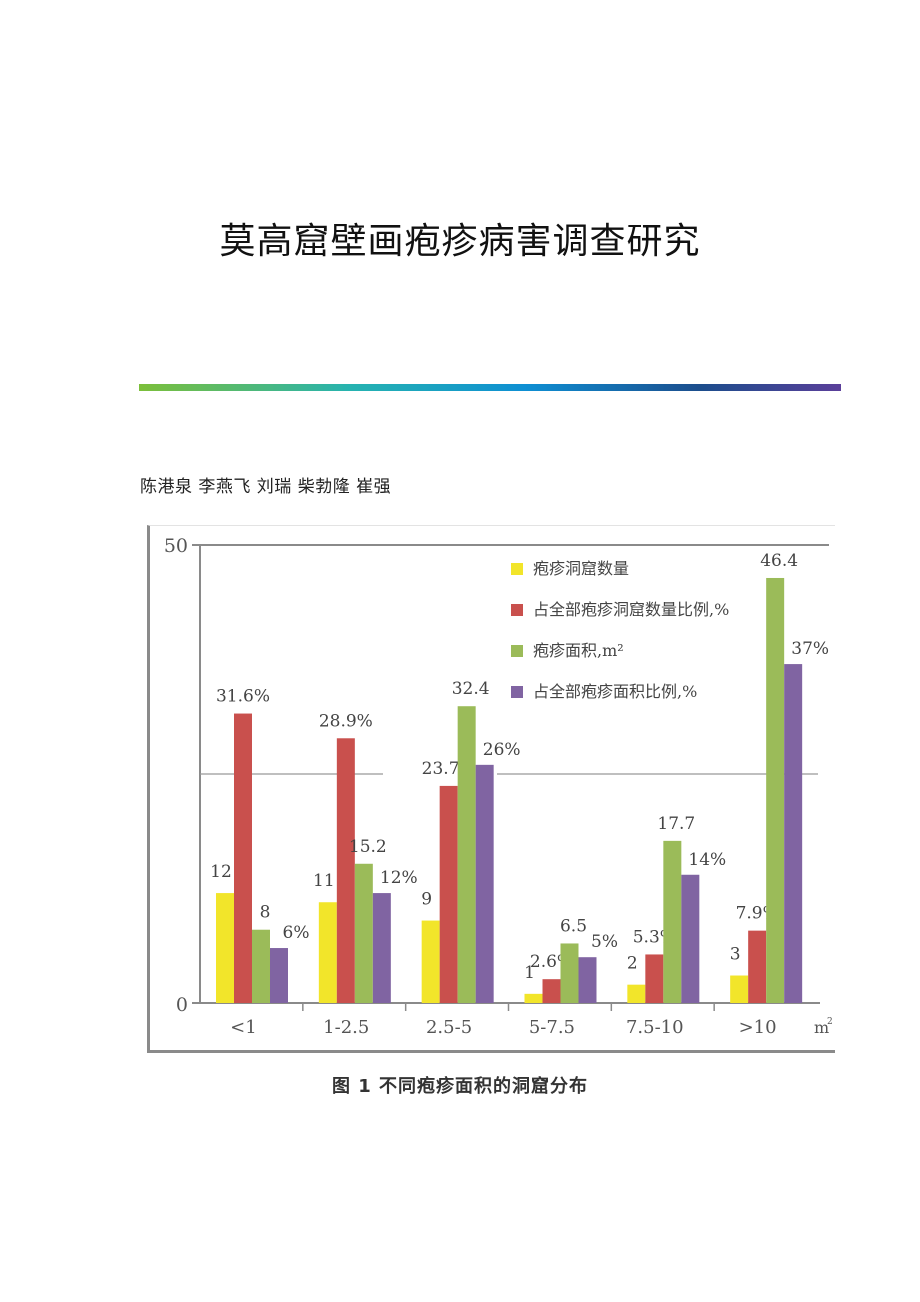 The image size is (920, 1302). What do you see at coordinates (471, 689) in the screenshot?
I see `data-label: 32.4` at bounding box center [471, 689].